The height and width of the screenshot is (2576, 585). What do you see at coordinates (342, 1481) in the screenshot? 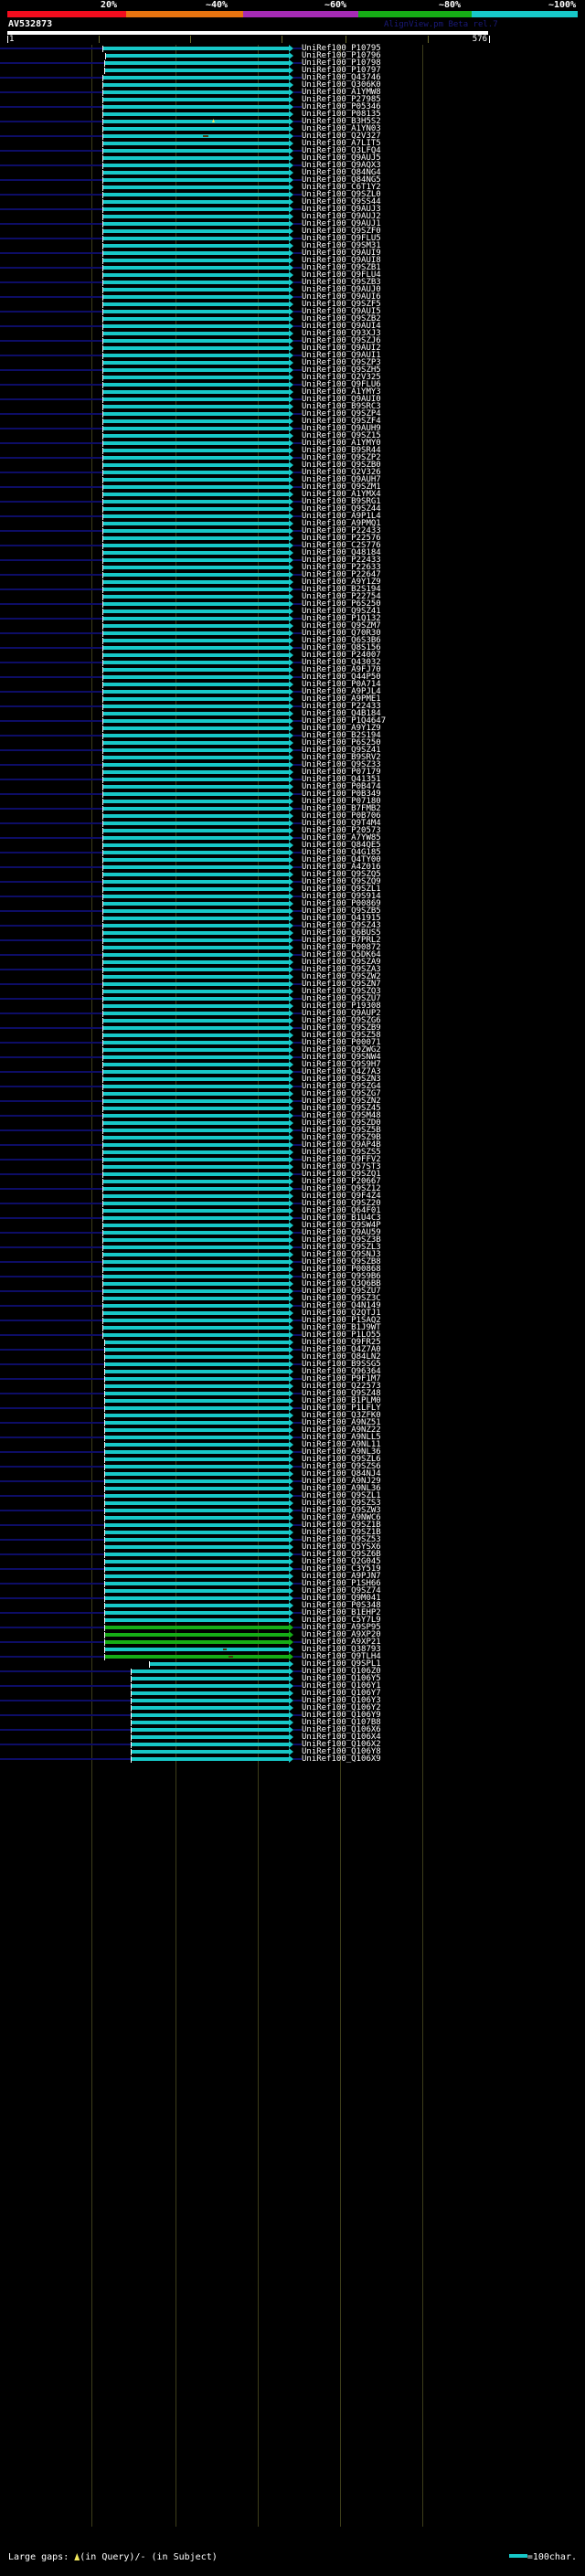
I see `hit-label: UniRef100_A9NJ29` at bounding box center [342, 1481].